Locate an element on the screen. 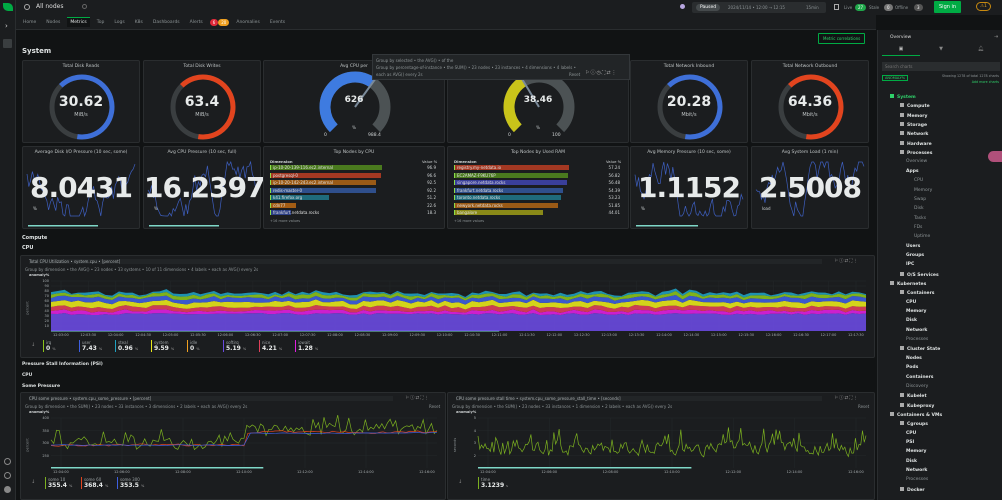 This screenshot has height=500, width=1002. search-charts-input is located at coordinates (941, 66).